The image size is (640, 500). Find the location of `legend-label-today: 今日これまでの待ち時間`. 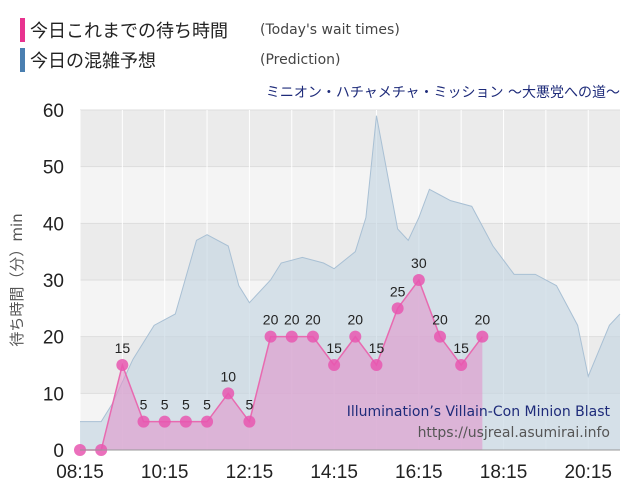

legend-label-today: 今日これまでの待ち時間 is located at coordinates (129, 31).